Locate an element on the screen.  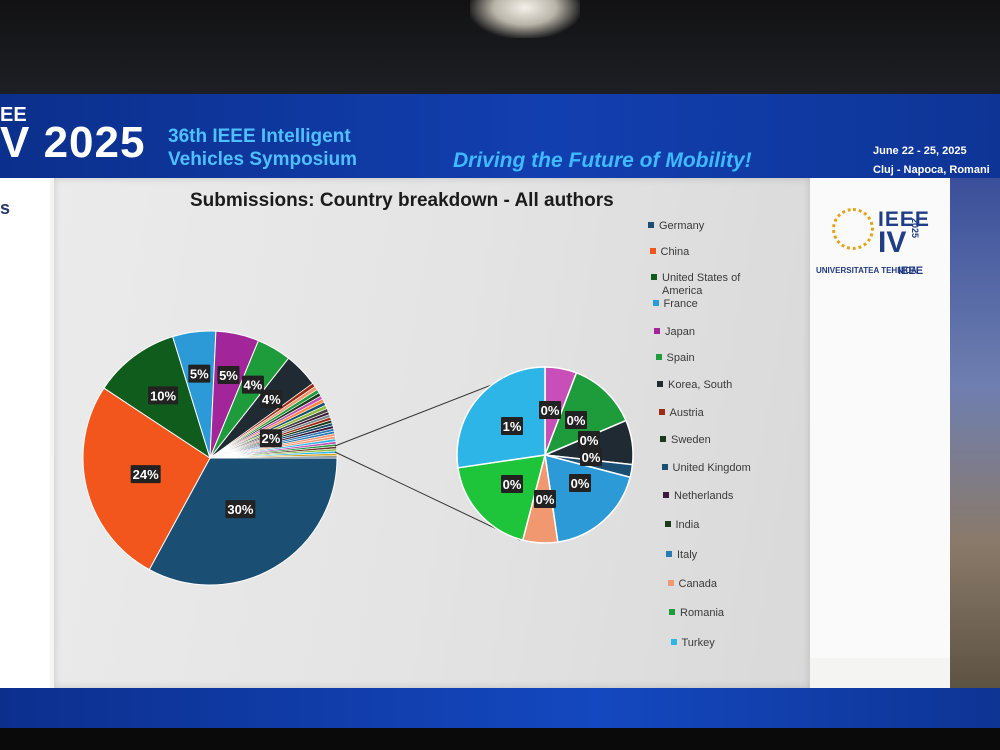
legend-label: Sweden is located at coordinates (691, 440).